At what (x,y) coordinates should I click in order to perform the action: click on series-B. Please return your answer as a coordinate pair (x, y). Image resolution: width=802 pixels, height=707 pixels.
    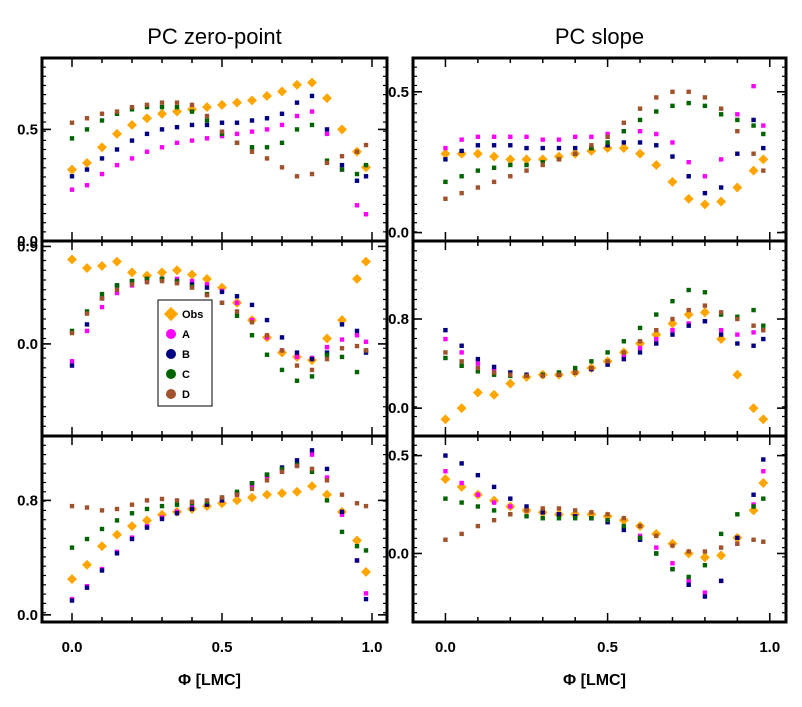
    Looking at the image, I should click on (219, 525).